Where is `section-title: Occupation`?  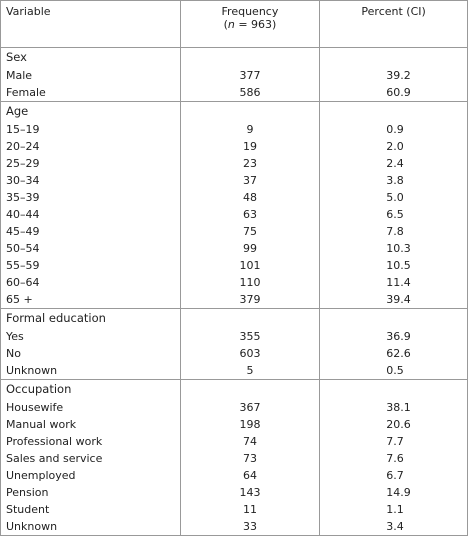
section-title: Occupation is located at coordinates (90, 389).